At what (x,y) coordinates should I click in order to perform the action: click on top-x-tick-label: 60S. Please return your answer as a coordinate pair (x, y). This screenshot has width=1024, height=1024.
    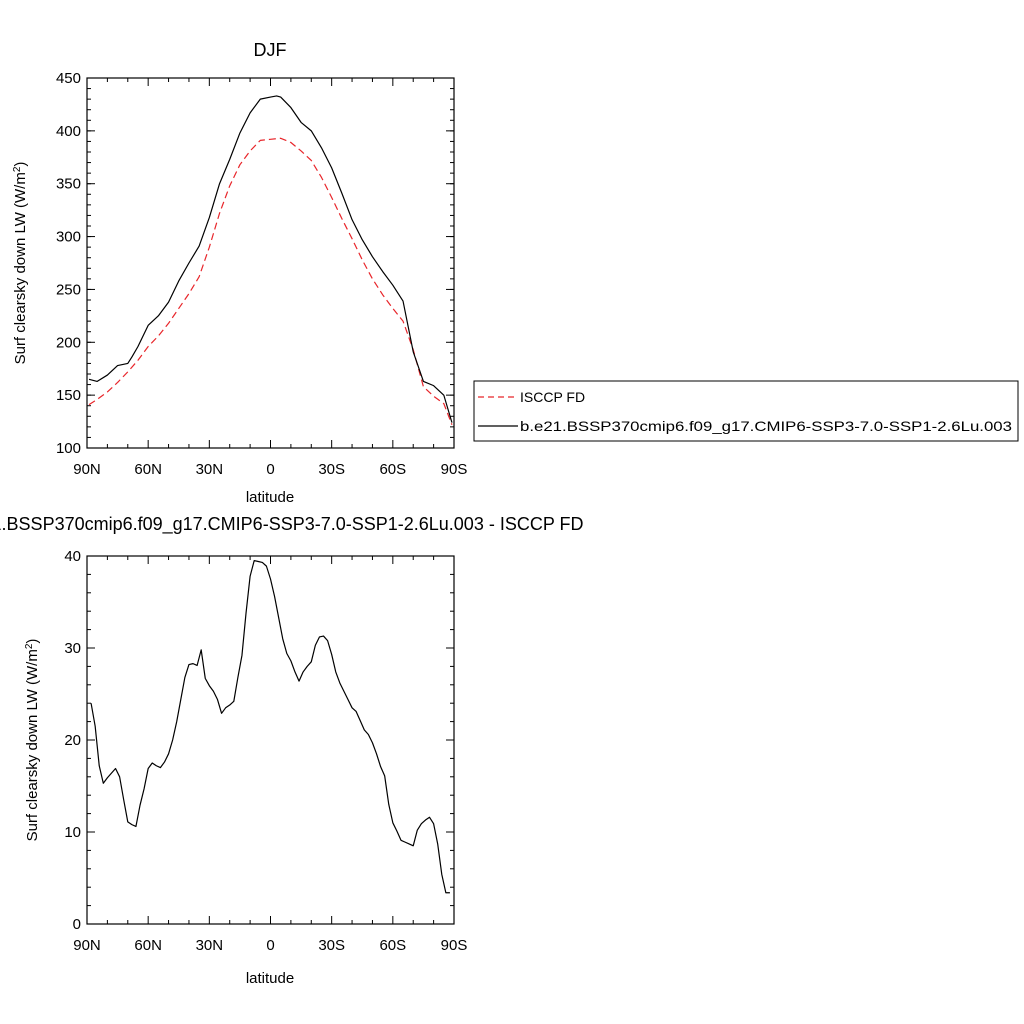
    Looking at the image, I should click on (392, 469).